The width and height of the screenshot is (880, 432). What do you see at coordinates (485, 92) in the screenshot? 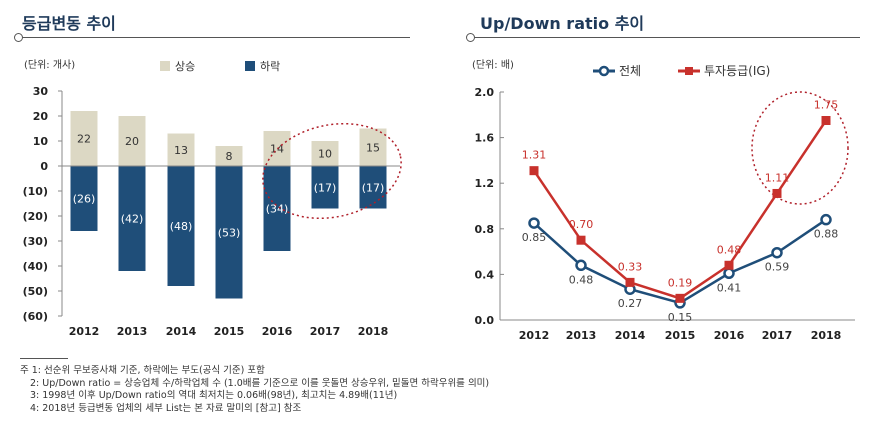
I see `y-tick-label: 2.0` at bounding box center [485, 92].